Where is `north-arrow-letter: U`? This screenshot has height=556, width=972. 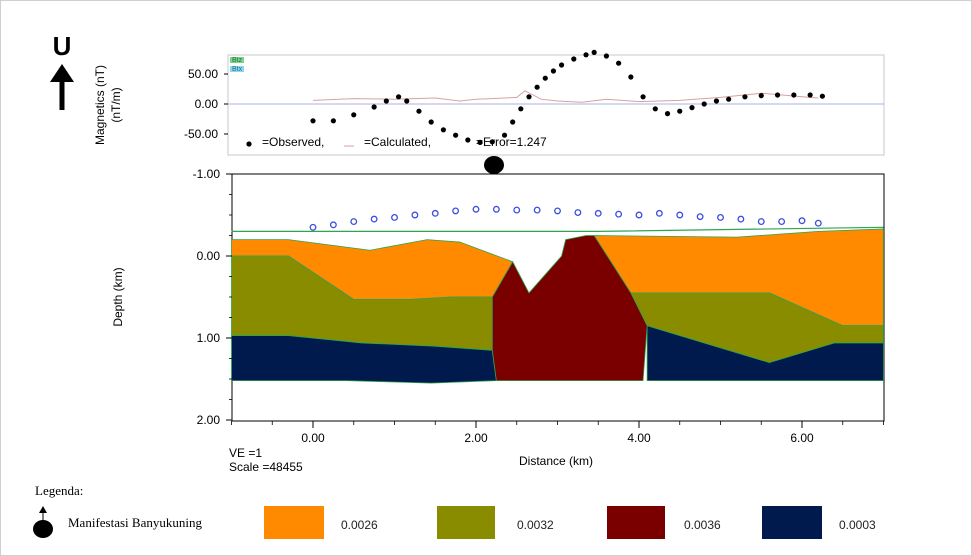
north-arrow-letter: U is located at coordinates (62, 46).